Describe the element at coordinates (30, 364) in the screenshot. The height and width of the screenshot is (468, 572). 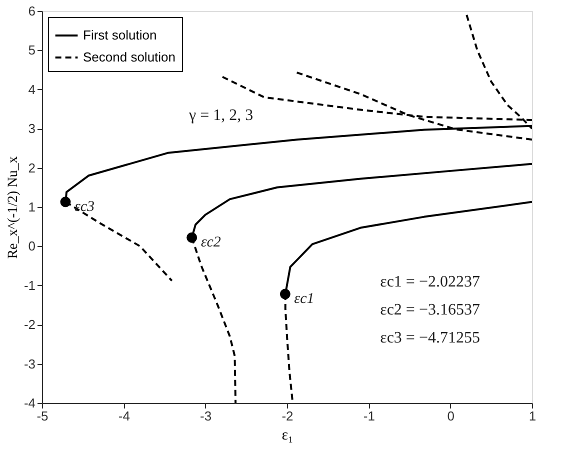
I see `y-tick-label: -3` at that location.